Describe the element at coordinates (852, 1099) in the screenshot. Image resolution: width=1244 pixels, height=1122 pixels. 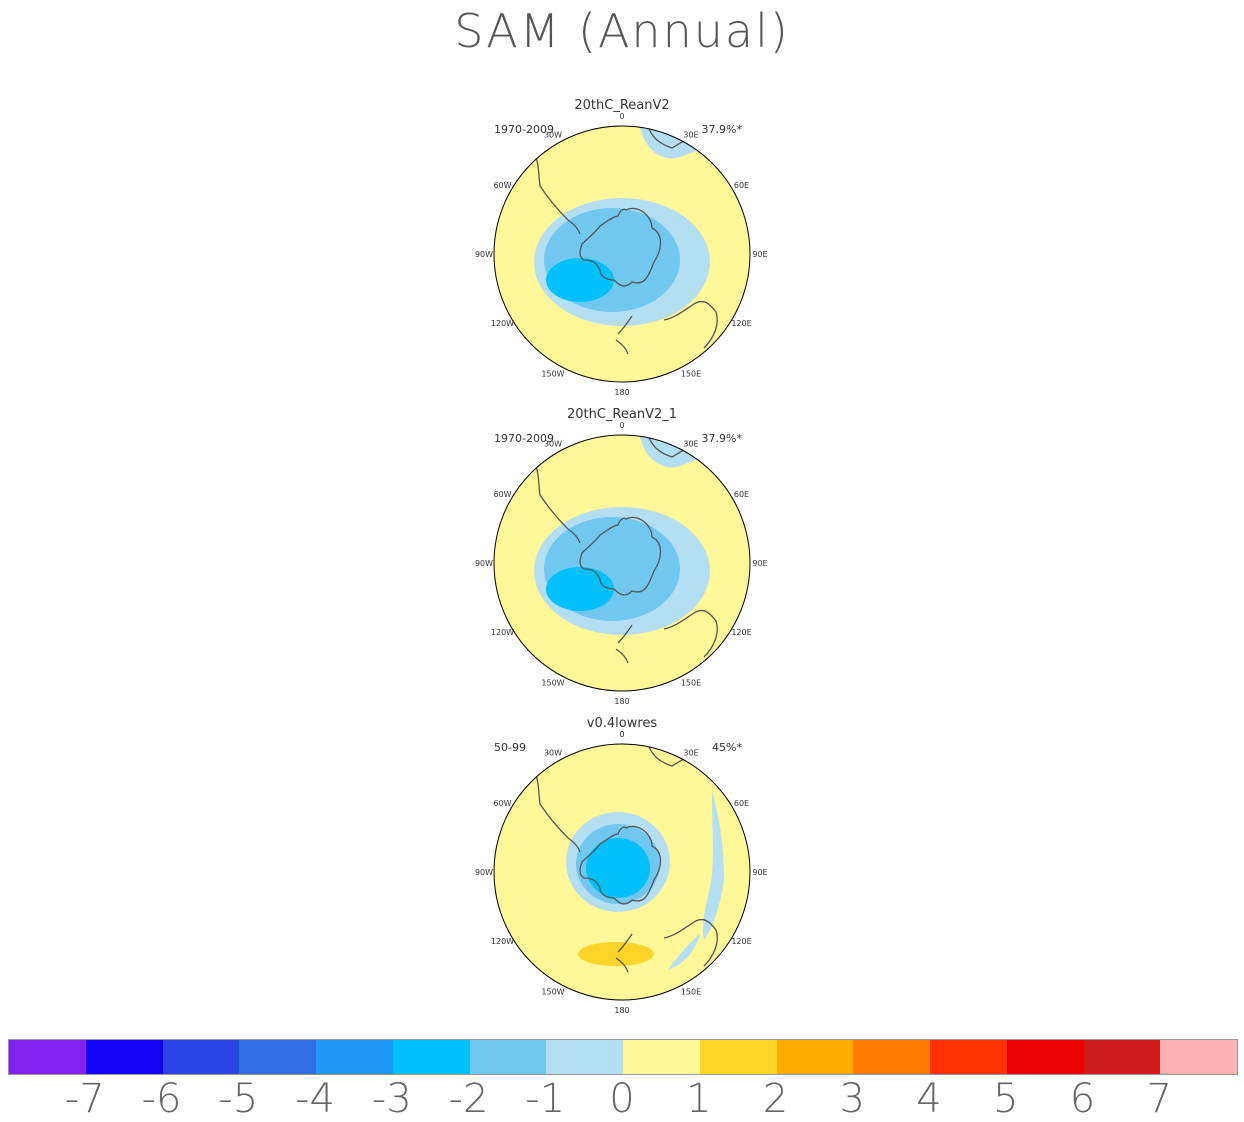
I see `colorbar-tick-label: 3` at that location.